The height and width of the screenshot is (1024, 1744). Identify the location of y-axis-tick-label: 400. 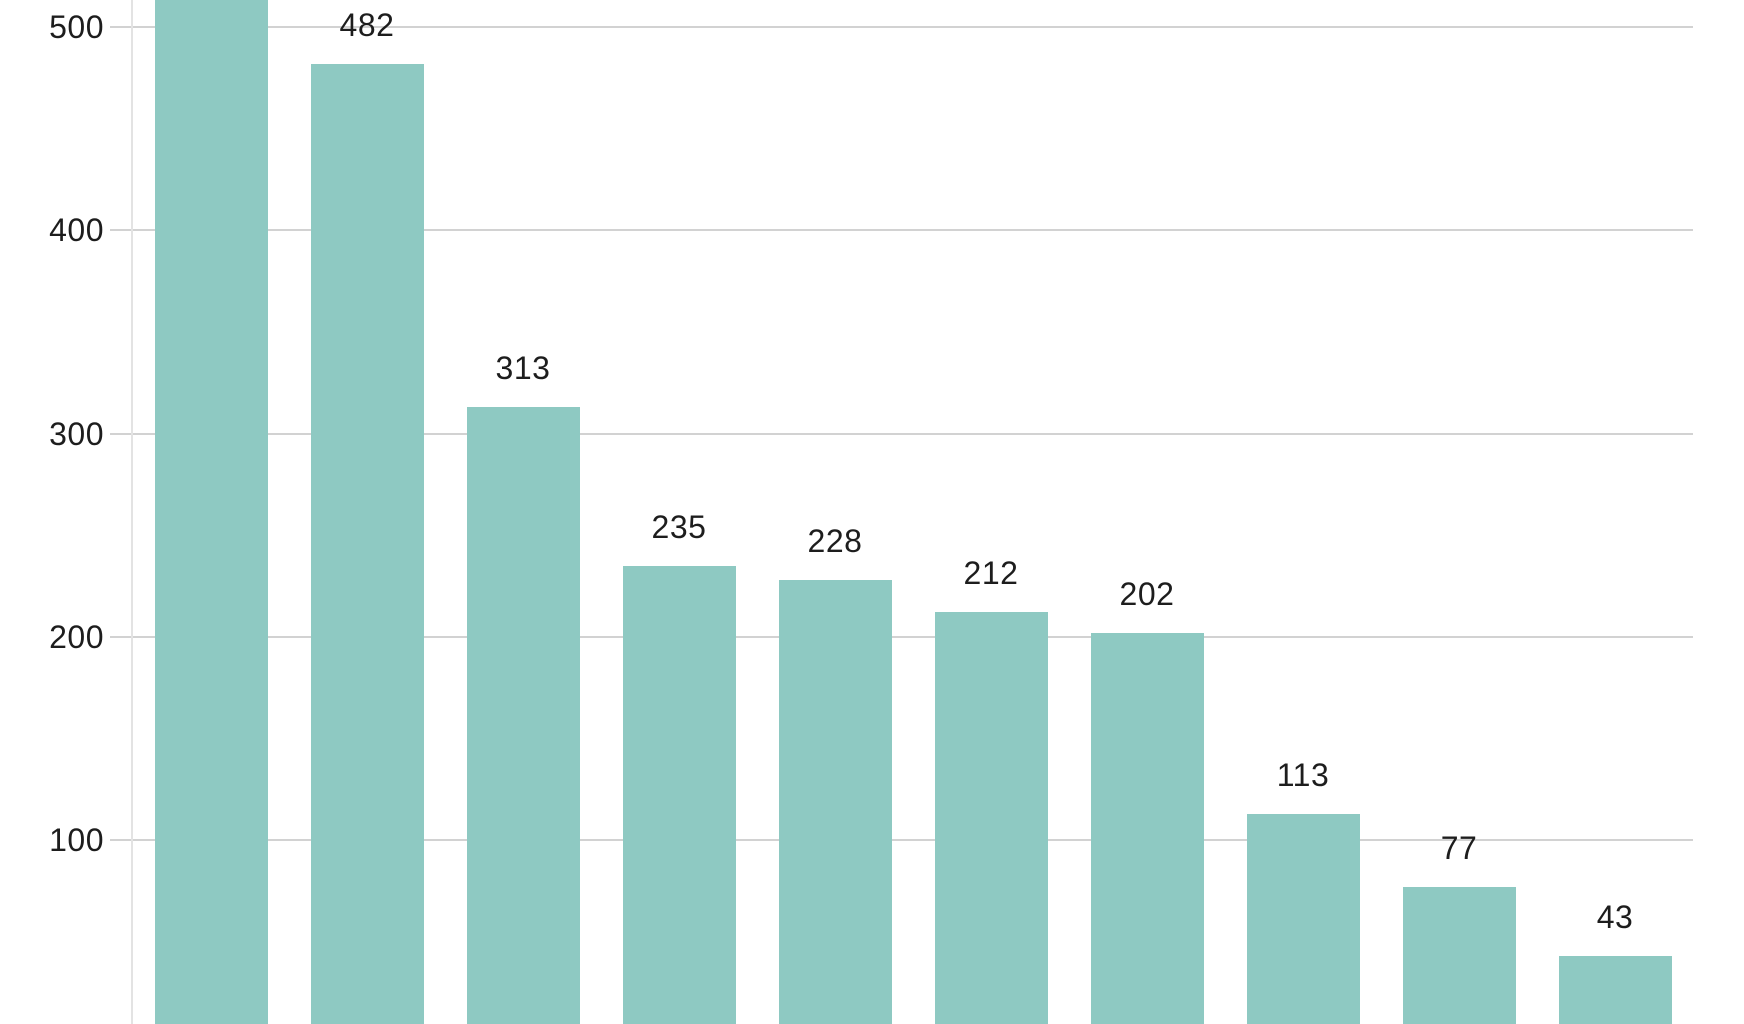
(76, 230).